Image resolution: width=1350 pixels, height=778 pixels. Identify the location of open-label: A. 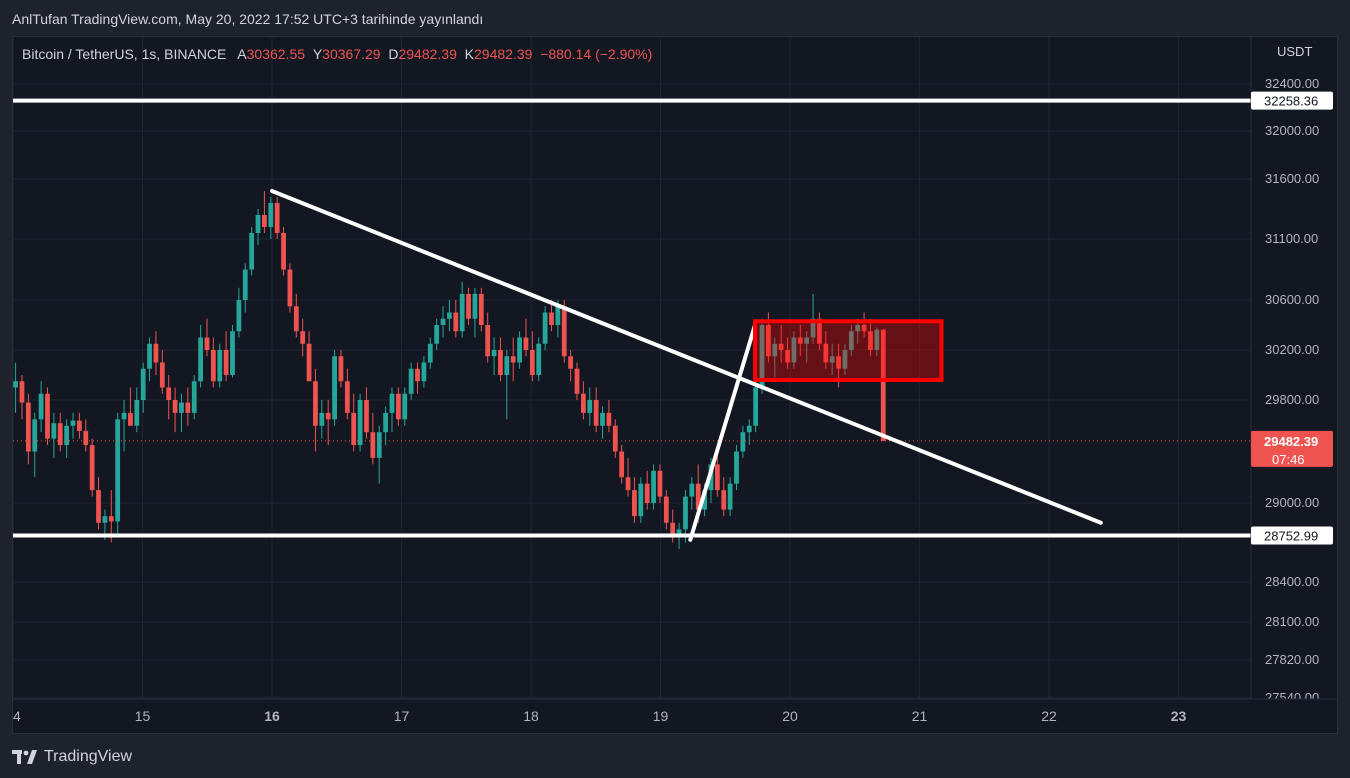
(242, 54).